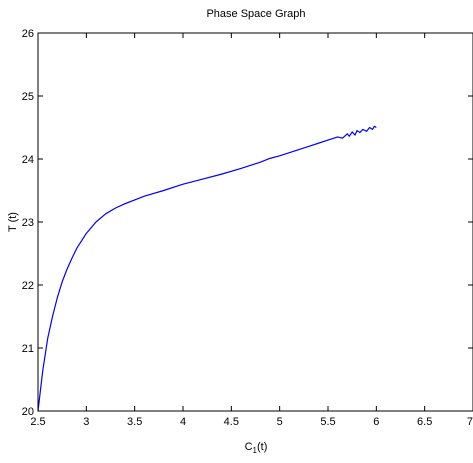 The height and width of the screenshot is (463, 473). What do you see at coordinates (376, 422) in the screenshot?
I see `x-tick-label-7: 6` at bounding box center [376, 422].